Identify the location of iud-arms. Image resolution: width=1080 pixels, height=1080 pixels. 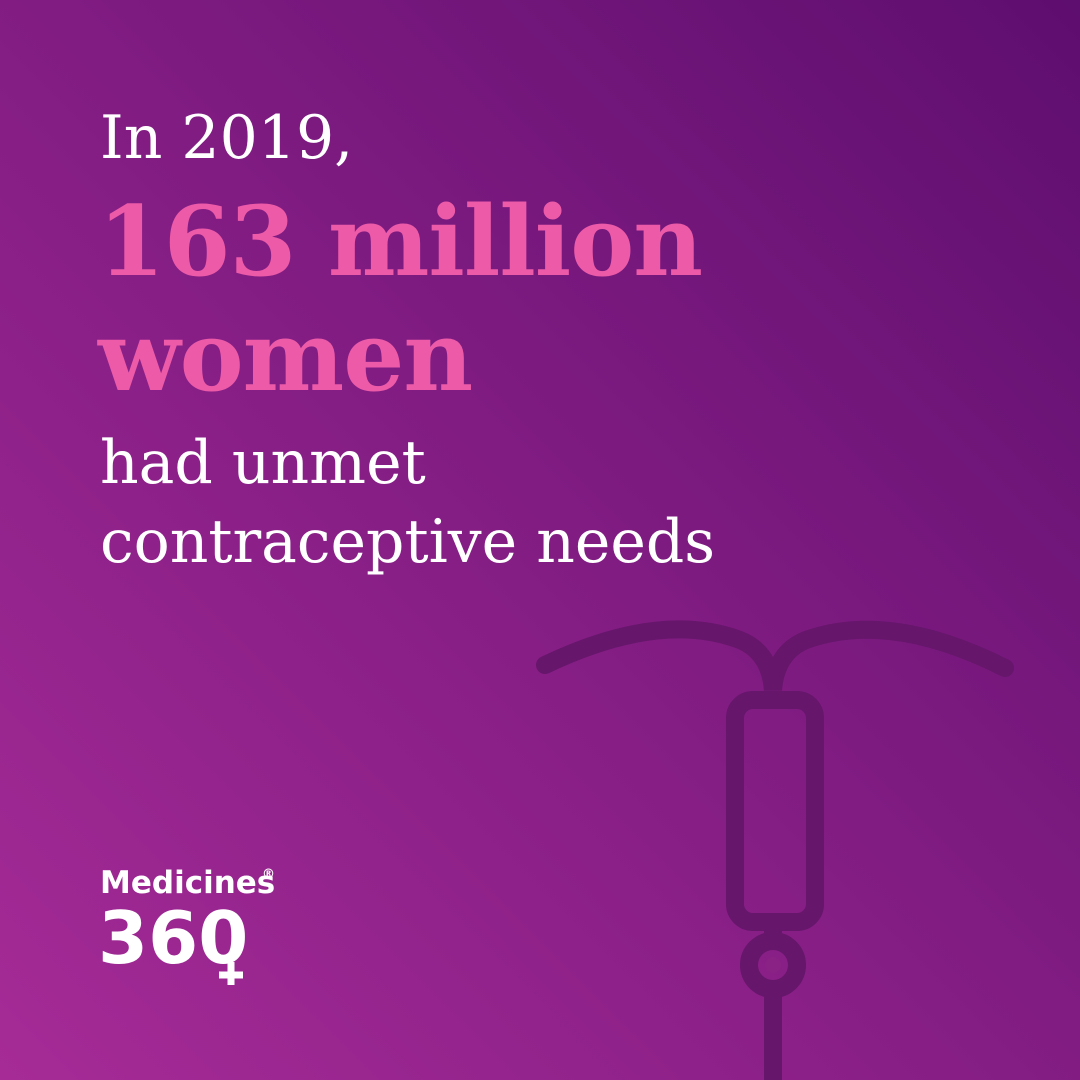
(775, 656).